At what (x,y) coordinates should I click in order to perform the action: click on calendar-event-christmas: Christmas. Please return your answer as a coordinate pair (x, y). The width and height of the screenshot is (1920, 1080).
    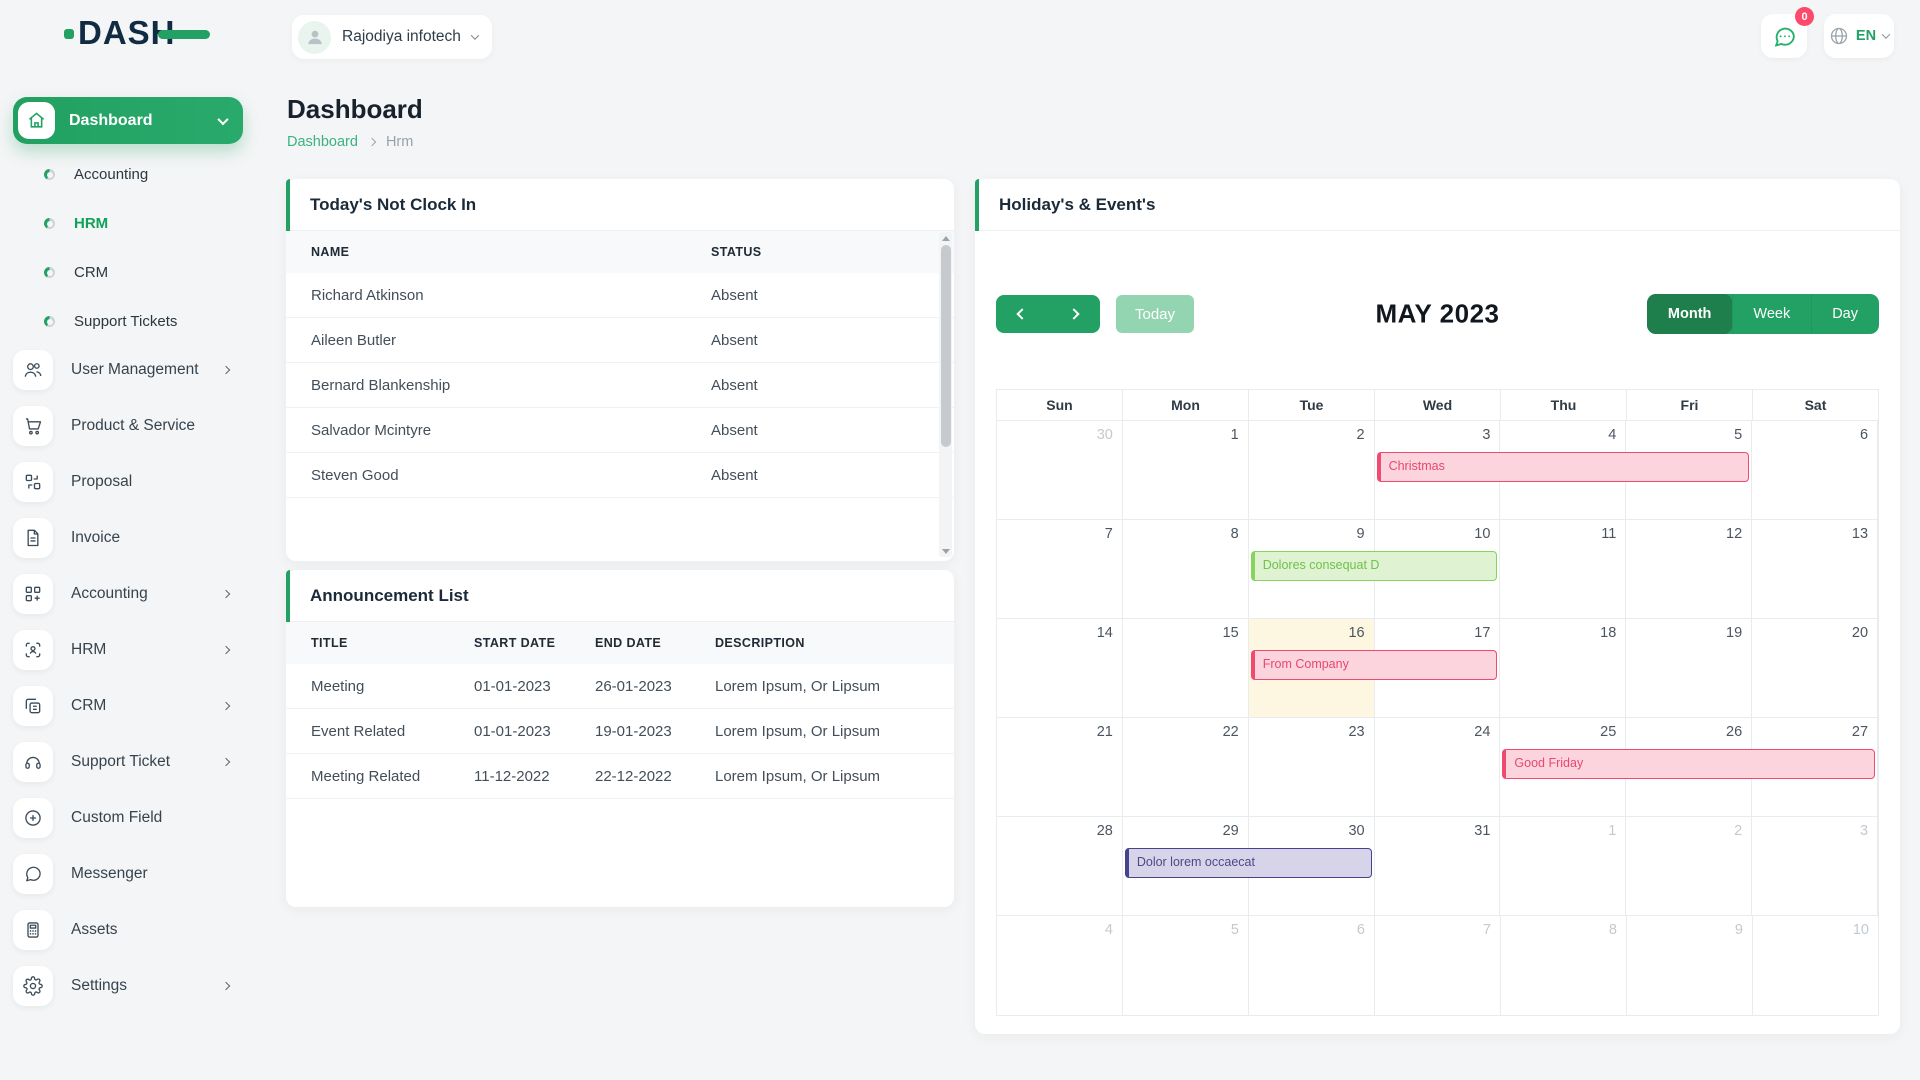
    Looking at the image, I should click on (1563, 467).